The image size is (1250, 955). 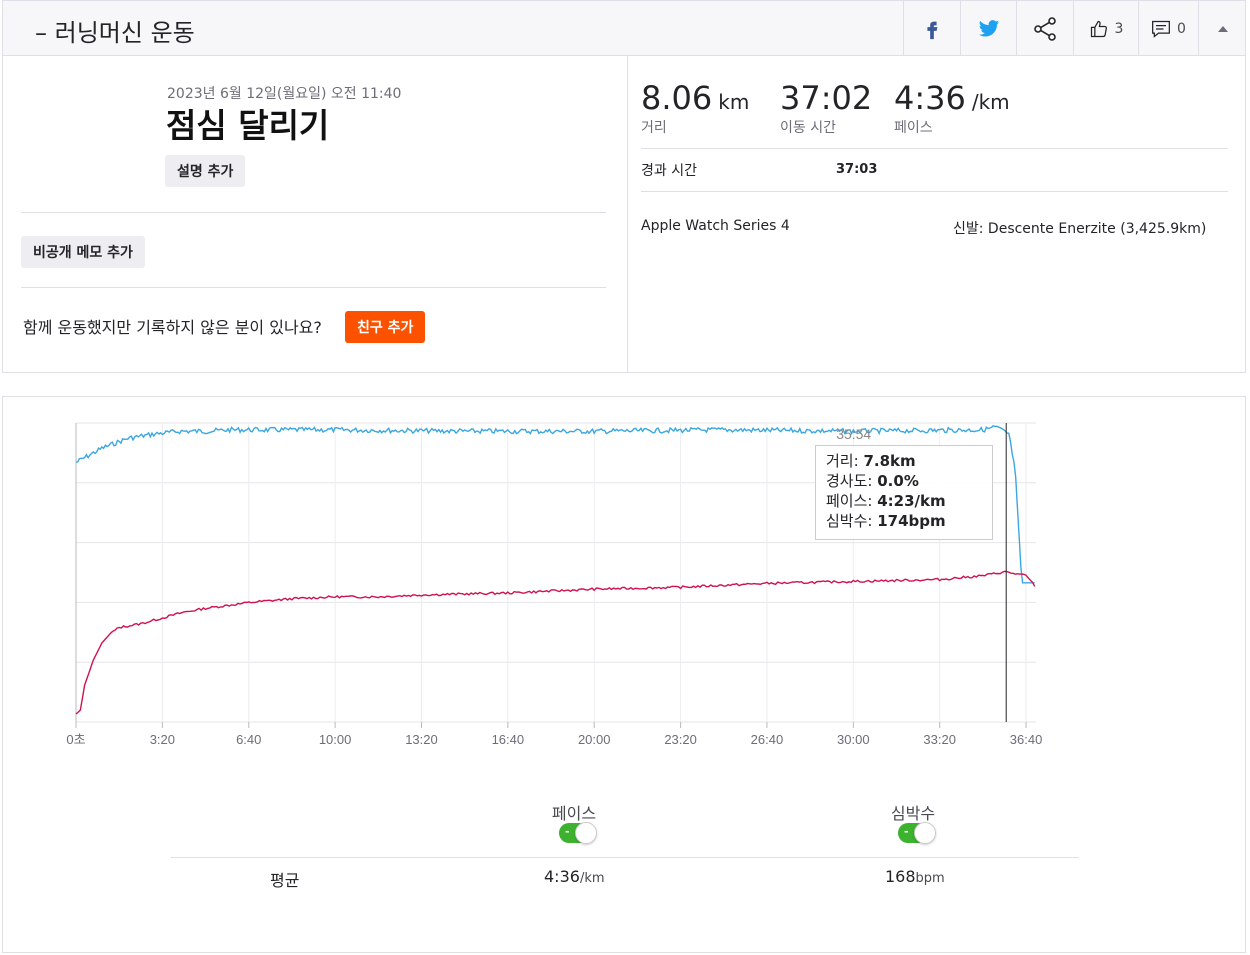 What do you see at coordinates (1098, 29) in the screenshot?
I see `thumbs-up-icon` at bounding box center [1098, 29].